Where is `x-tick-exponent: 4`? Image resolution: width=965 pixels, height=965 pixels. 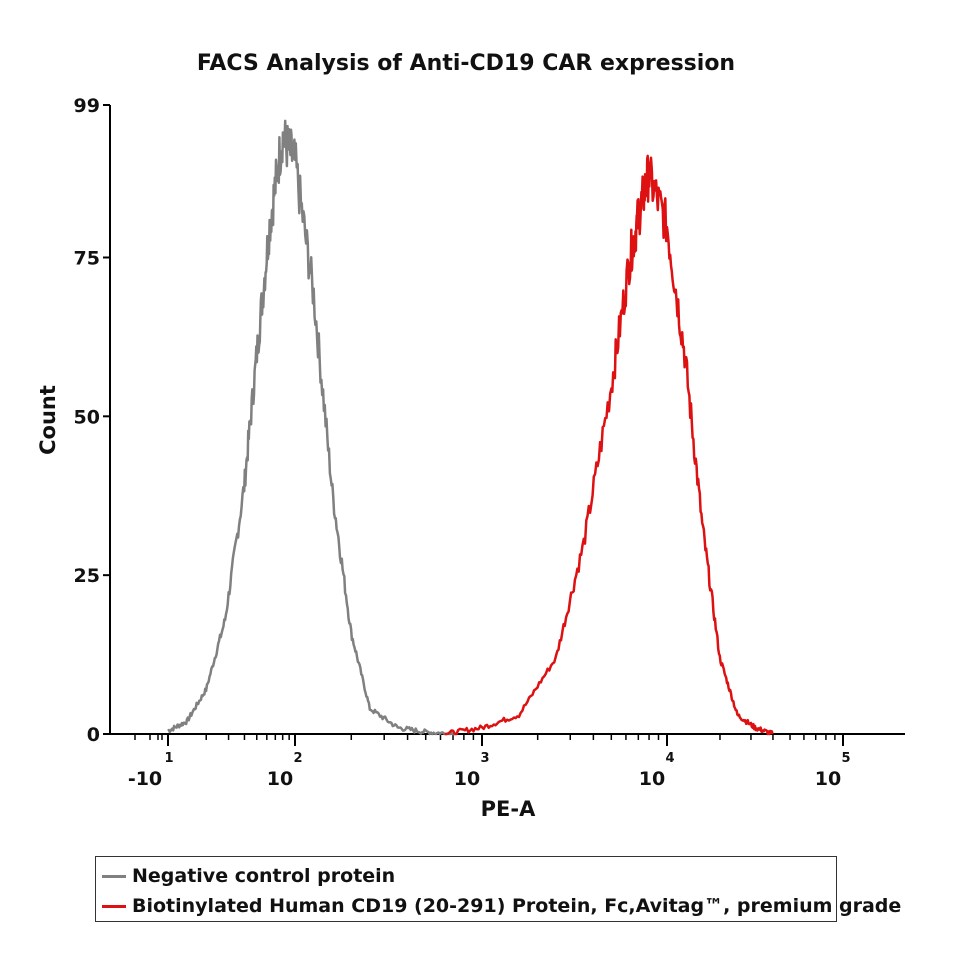
x-tick-exponent: 4 is located at coordinates (669, 758).